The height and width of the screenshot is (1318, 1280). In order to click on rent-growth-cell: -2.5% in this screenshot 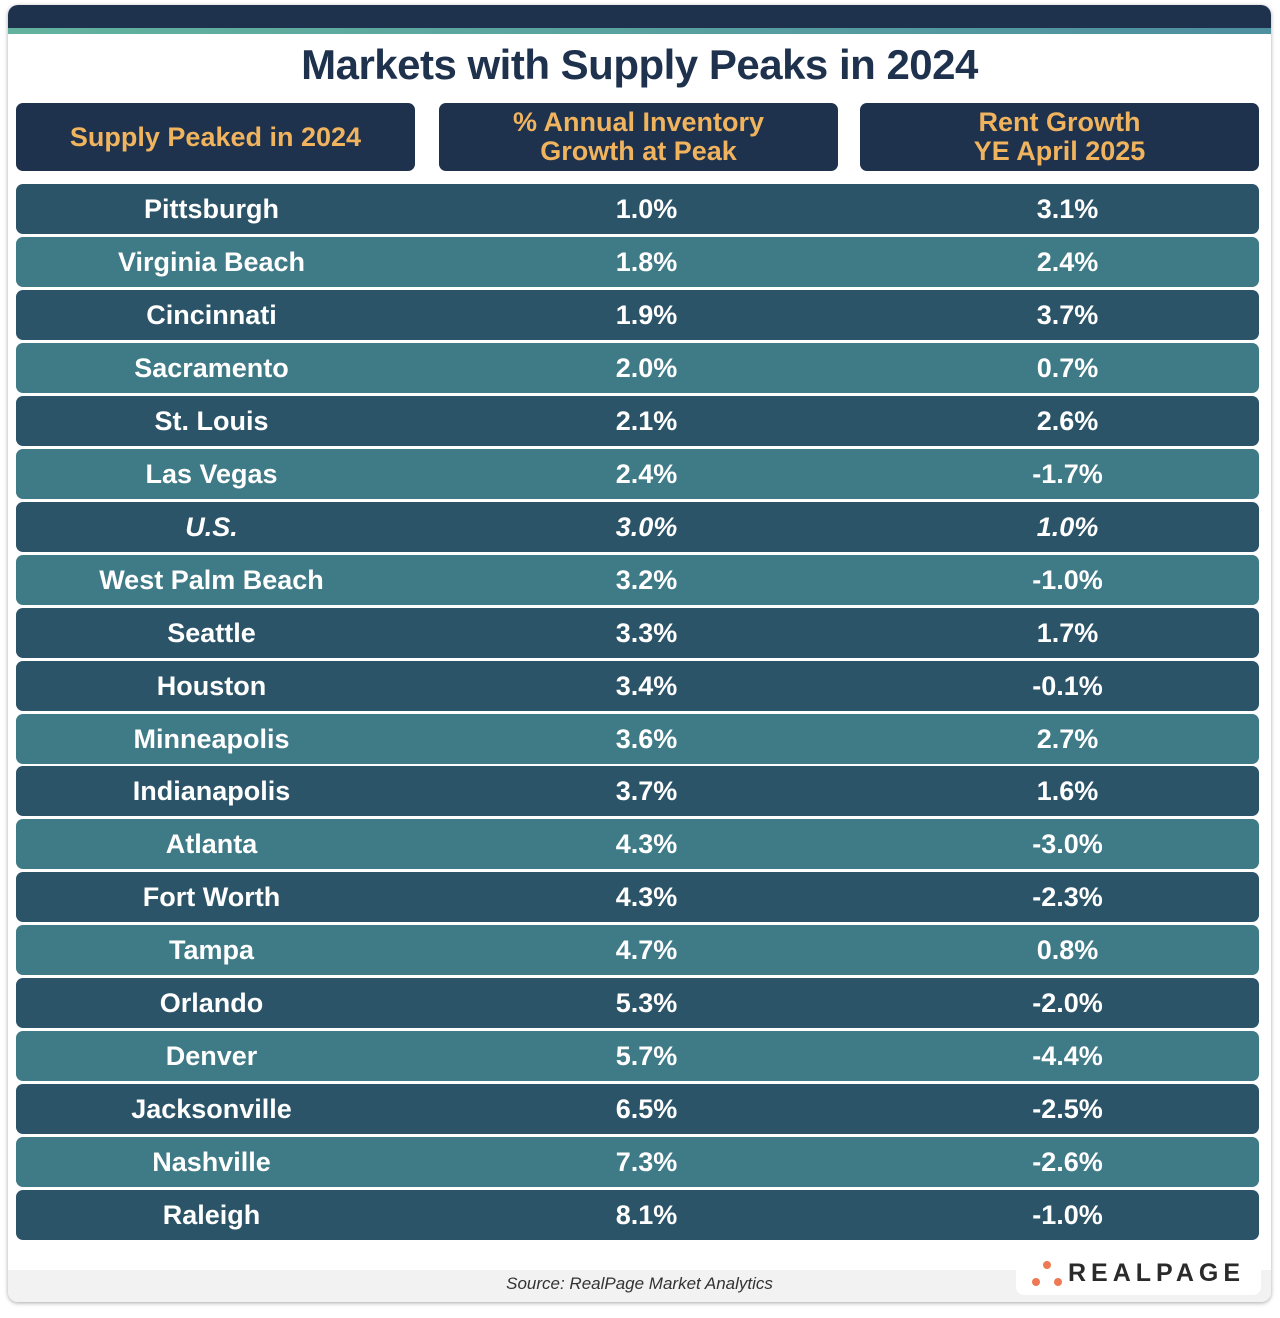, I will do `click(1067, 1109)`.